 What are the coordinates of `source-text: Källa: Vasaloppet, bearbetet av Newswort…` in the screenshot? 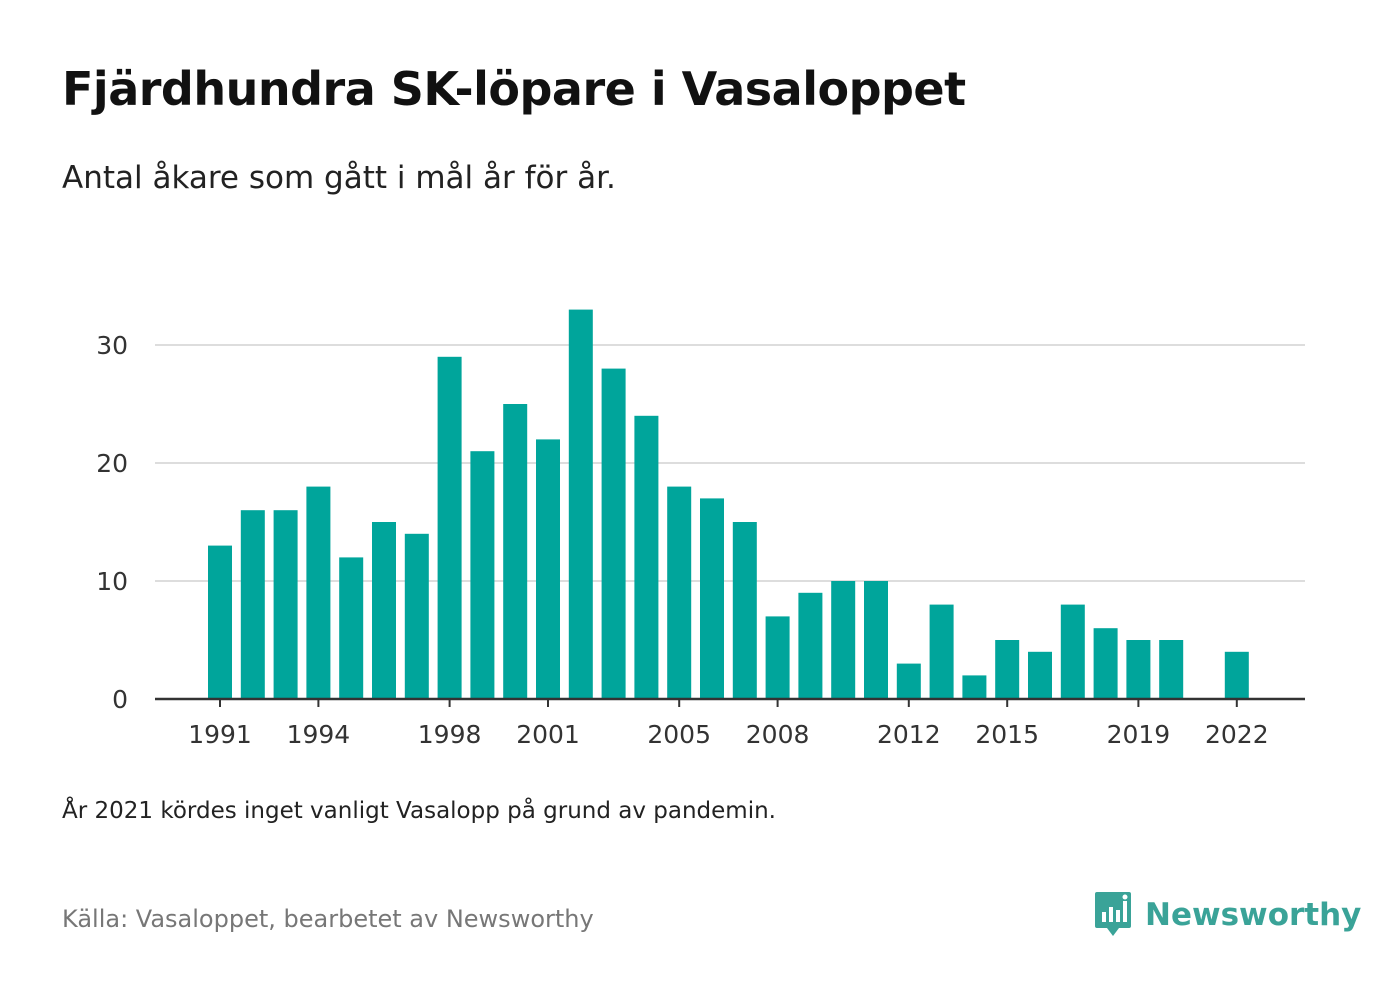 It's located at (328, 919).